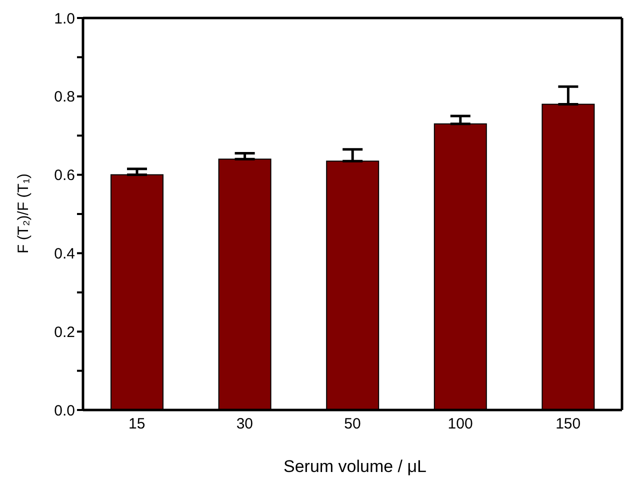 This screenshot has width=635, height=488. I want to click on x-tick-label: 50, so click(352, 424).